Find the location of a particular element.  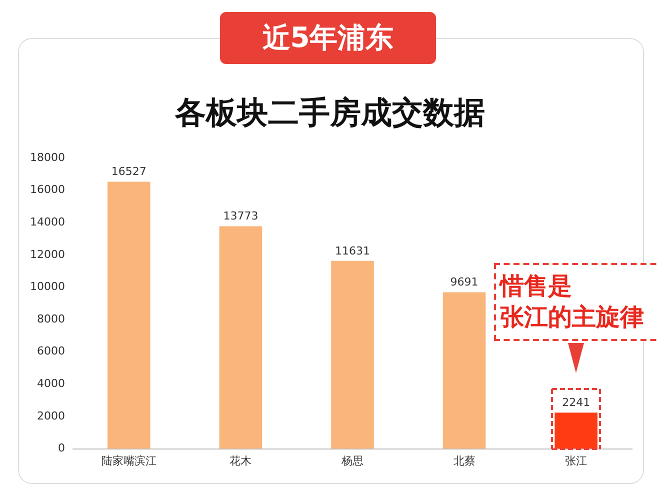

y-tick-label: 14000 is located at coordinates (47, 221).